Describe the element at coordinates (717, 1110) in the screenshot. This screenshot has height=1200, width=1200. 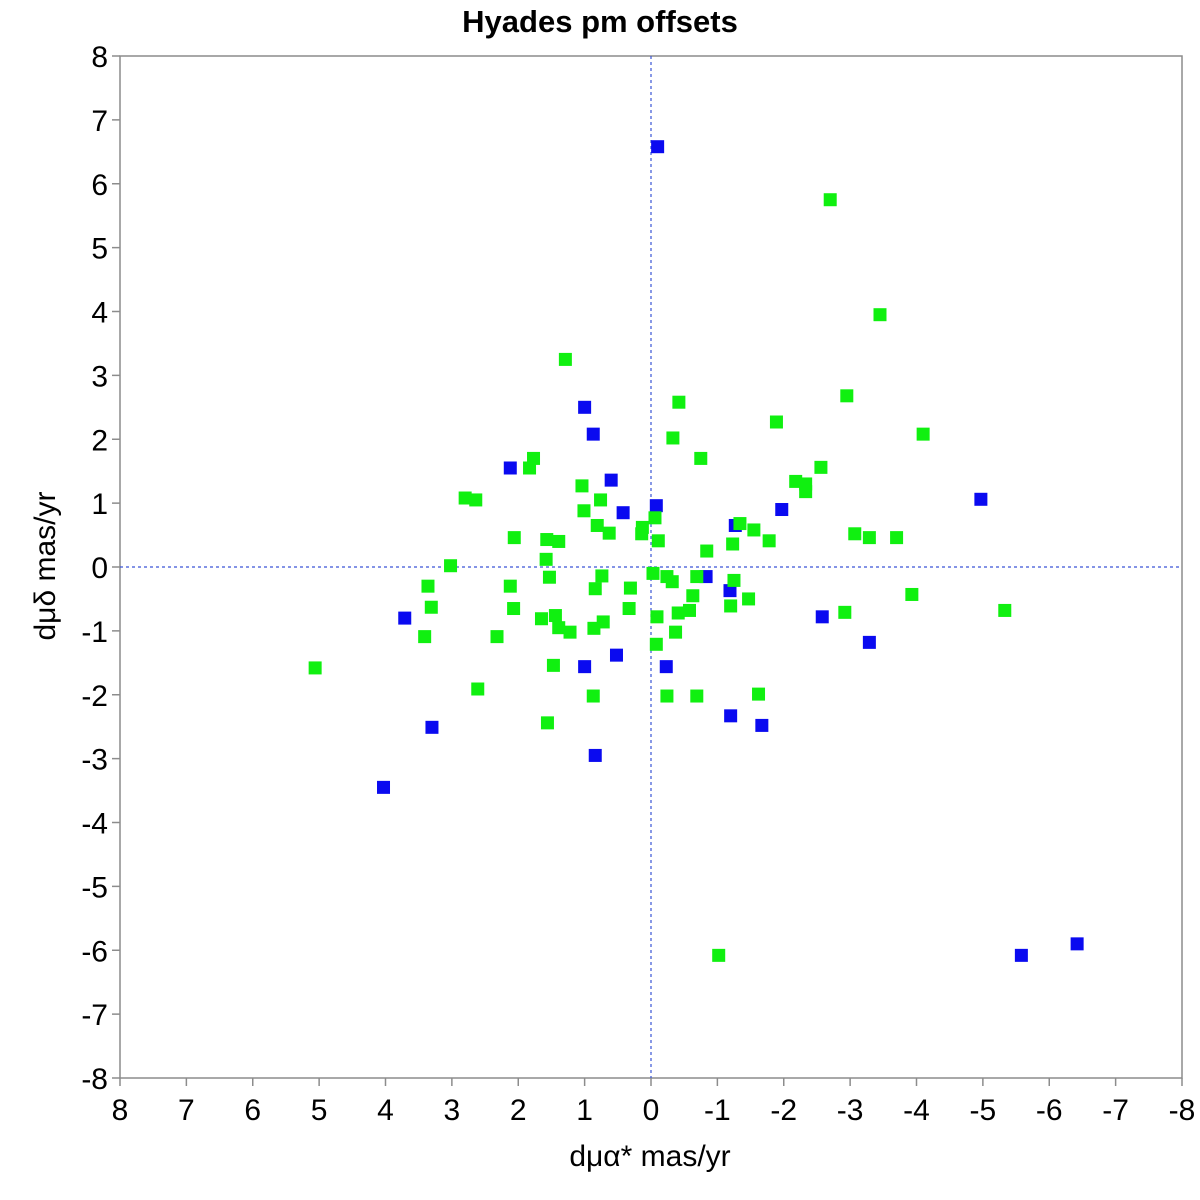
I see `x-tick-label: -1` at that location.